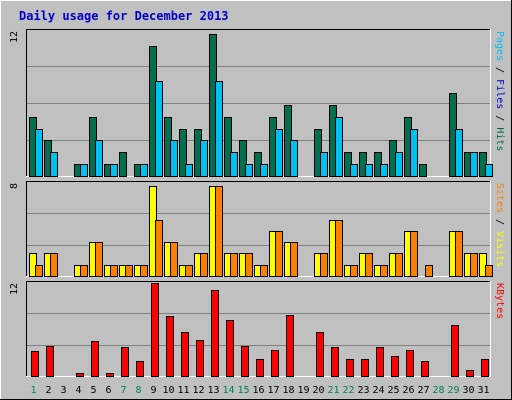 This screenshot has height=400, width=512. Describe the element at coordinates (124, 16) in the screenshot. I see `chart-title: Daily usage for December 2013` at that location.